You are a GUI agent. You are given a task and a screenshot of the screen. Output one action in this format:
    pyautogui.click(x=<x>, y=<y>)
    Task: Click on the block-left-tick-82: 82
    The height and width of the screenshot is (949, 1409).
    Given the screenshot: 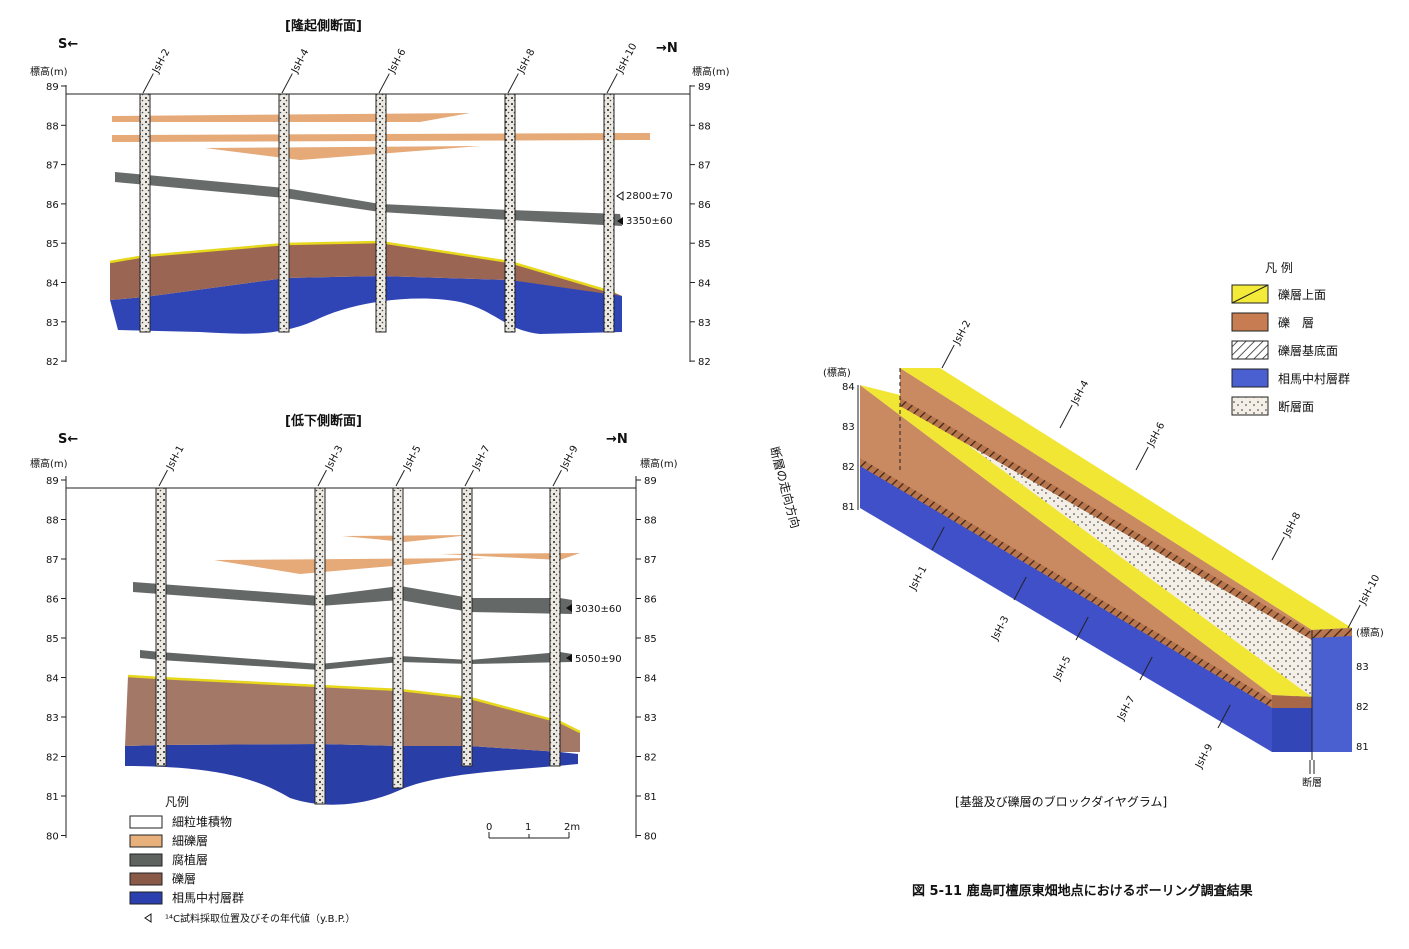 What is the action you would take?
    pyautogui.click(x=848, y=467)
    